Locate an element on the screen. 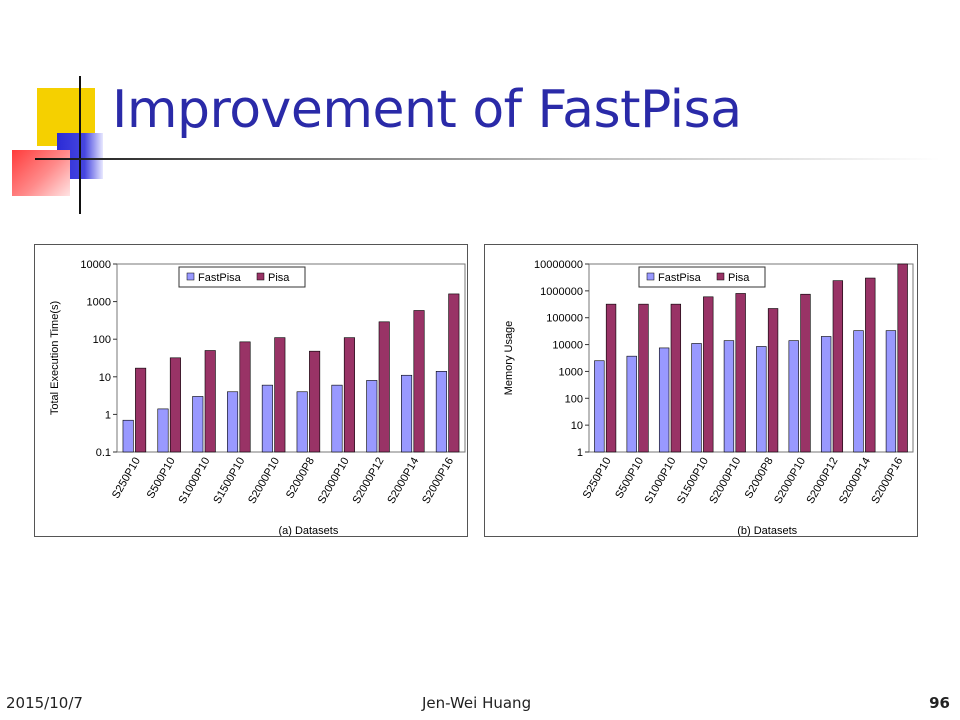 The width and height of the screenshot is (960, 720). title-underline is located at coordinates (487, 159).